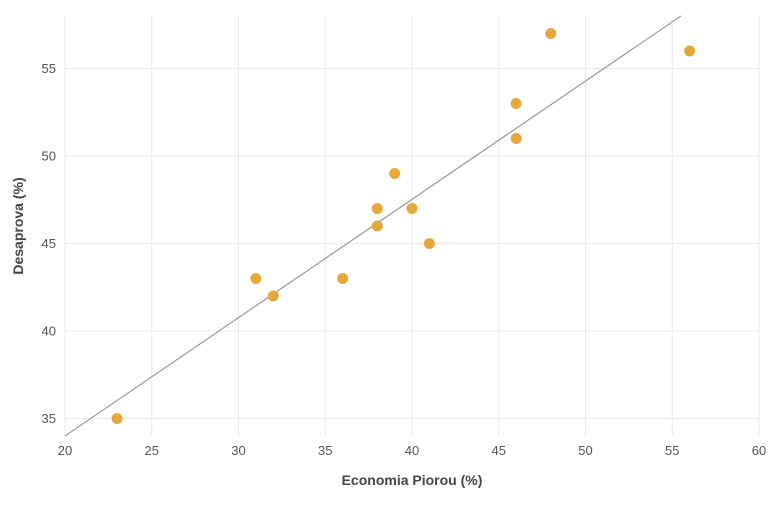 The height and width of the screenshot is (512, 773). Describe the element at coordinates (49, 68) in the screenshot. I see `y-tick-label: 55` at that location.